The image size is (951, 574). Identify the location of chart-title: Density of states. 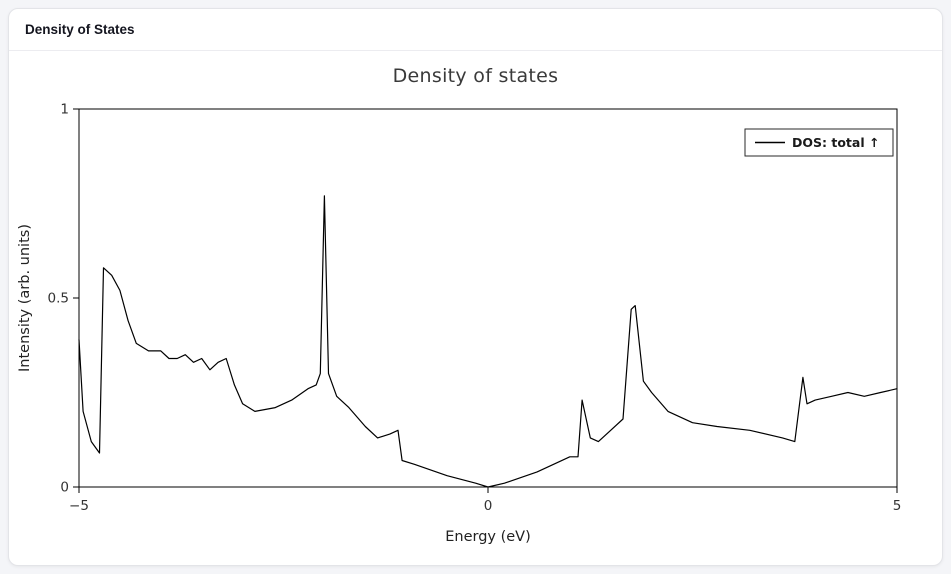
(475, 76).